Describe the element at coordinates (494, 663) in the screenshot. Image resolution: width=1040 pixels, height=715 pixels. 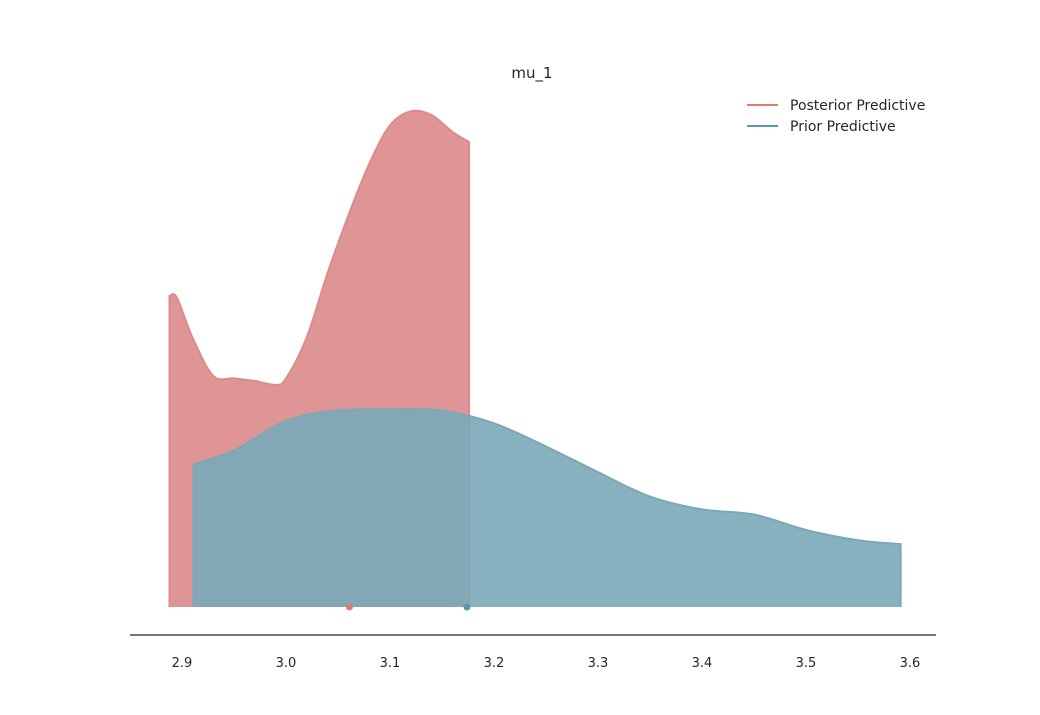
I see `x-tick-label: 3.2` at that location.